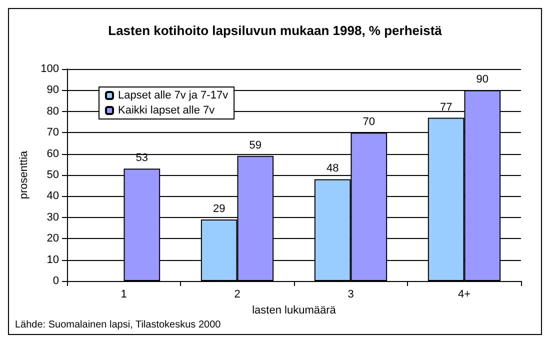 This screenshot has height=343, width=550. Describe the element at coordinates (219, 209) in the screenshot. I see `data-label: 29` at that location.